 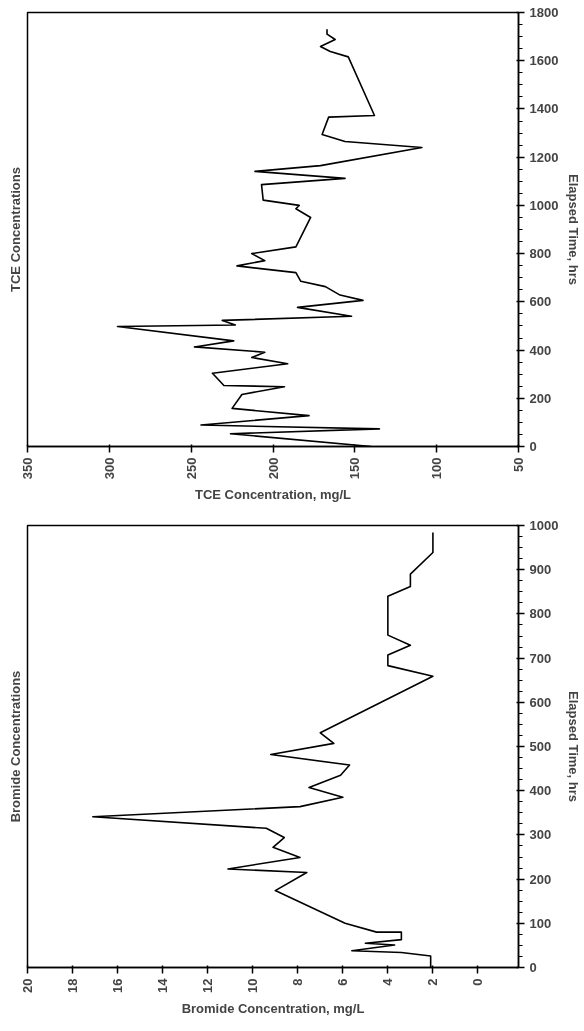 What do you see at coordinates (273, 495) in the screenshot?
I see `x-axis-title: TCE Concentration, mg/L` at bounding box center [273, 495].